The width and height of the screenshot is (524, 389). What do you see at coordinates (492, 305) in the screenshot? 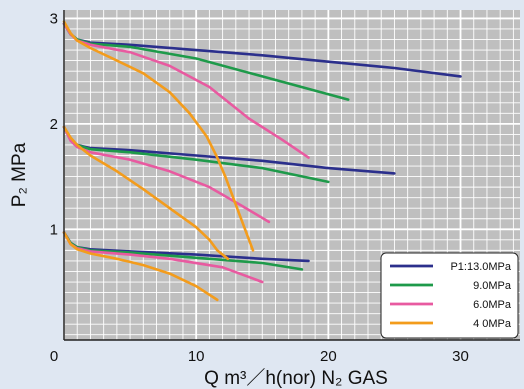
I see `legend-label: 6.0MPa` at bounding box center [492, 305].